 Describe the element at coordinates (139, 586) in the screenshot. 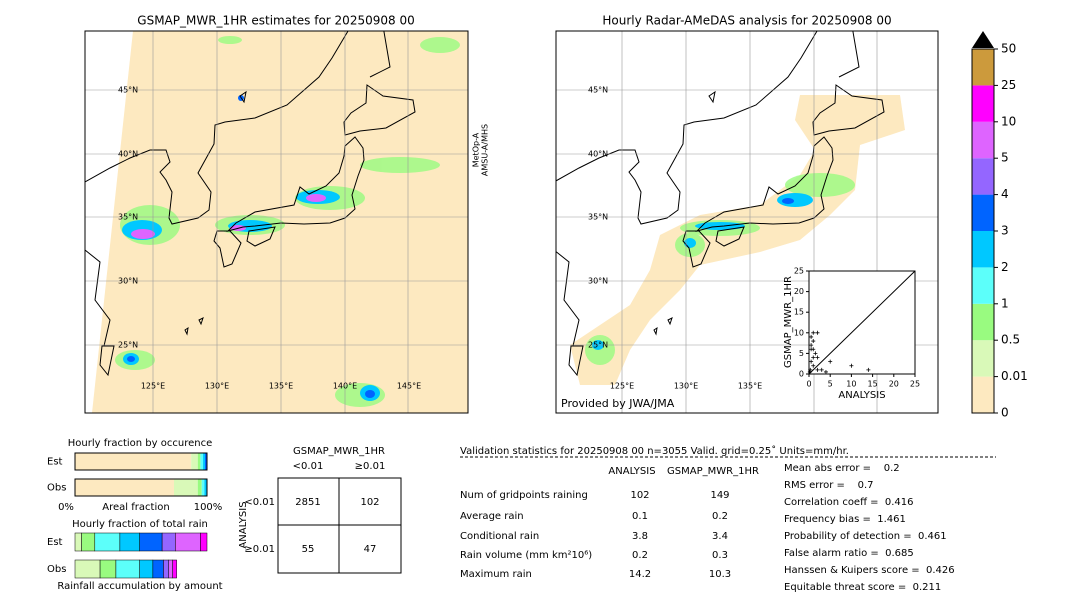

I see `panel-footer: Rainfall accumulation by amount` at that location.